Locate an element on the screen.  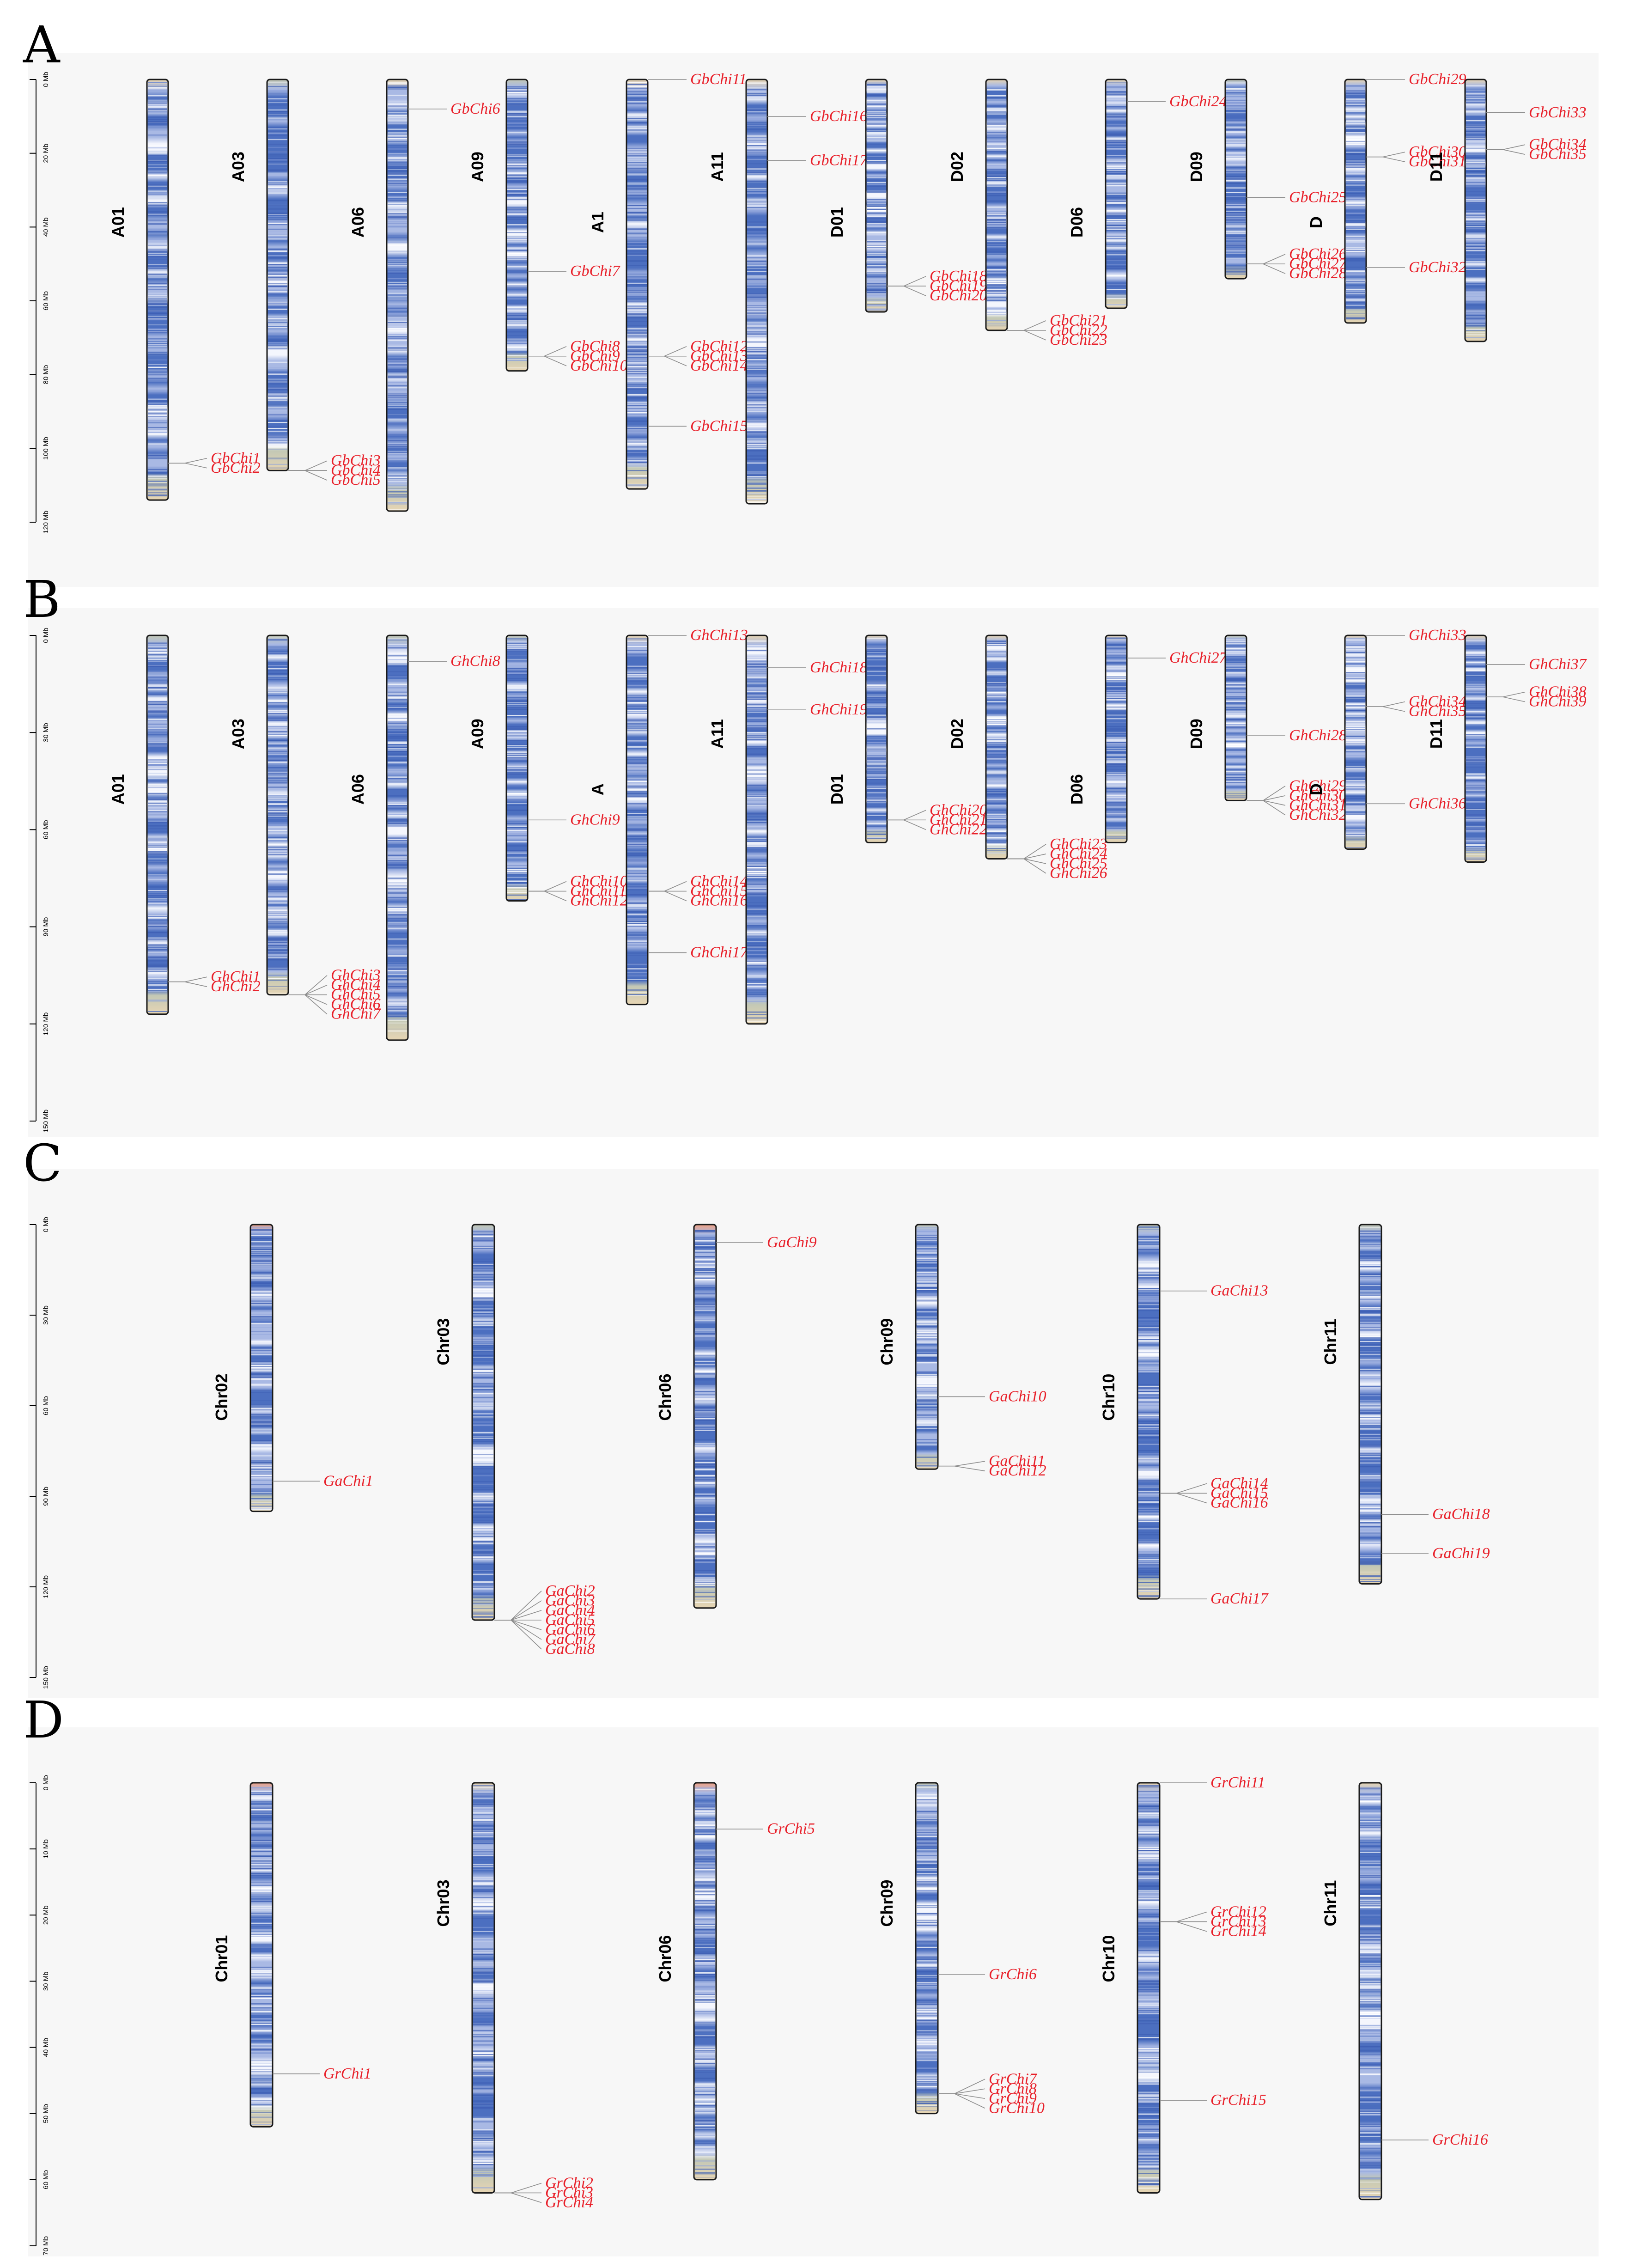
chromosome-bar is located at coordinates (517, 225).